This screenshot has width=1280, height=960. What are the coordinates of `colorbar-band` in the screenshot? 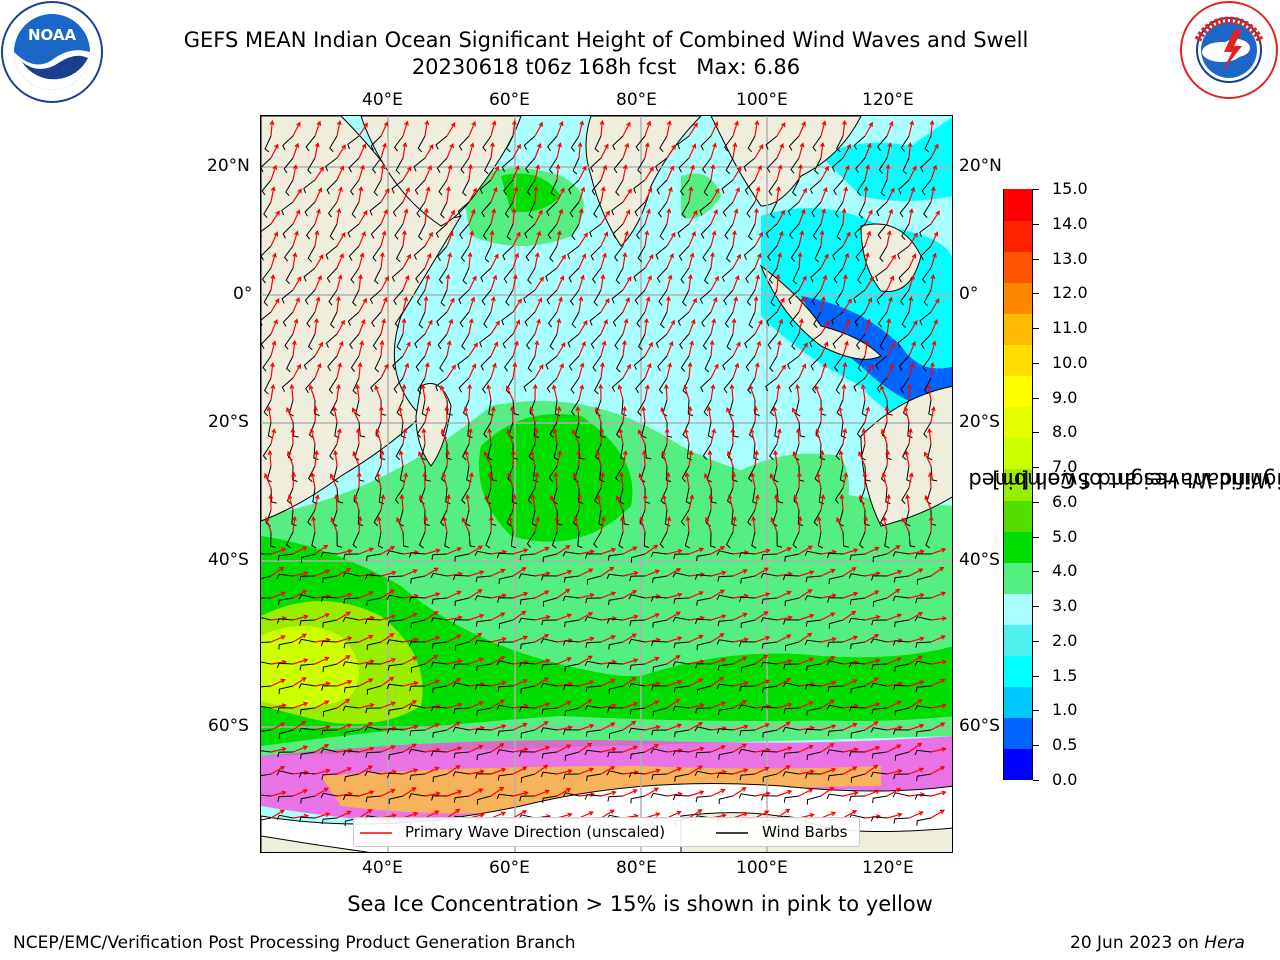 It's located at (1018, 453).